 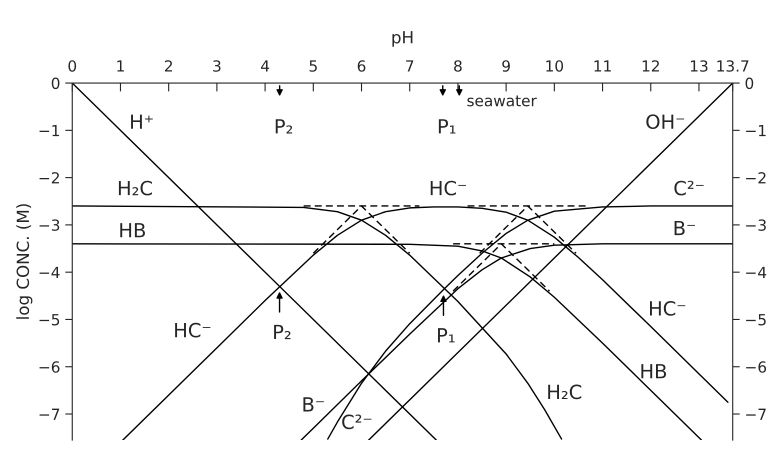 I want to click on y-tick-label: 0, so click(x=56, y=84).